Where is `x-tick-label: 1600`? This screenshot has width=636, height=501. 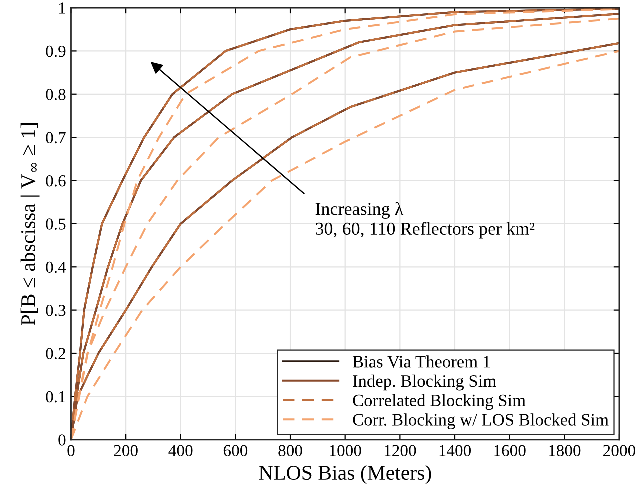
x-tick-label: 1600 is located at coordinates (510, 450).